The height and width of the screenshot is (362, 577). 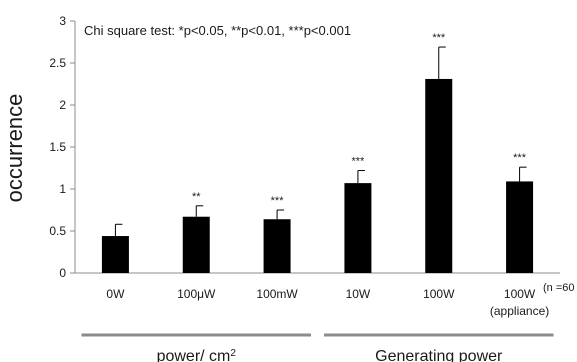 I want to click on category-groups: power/ cm2 Generating power, so click(x=317, y=347).